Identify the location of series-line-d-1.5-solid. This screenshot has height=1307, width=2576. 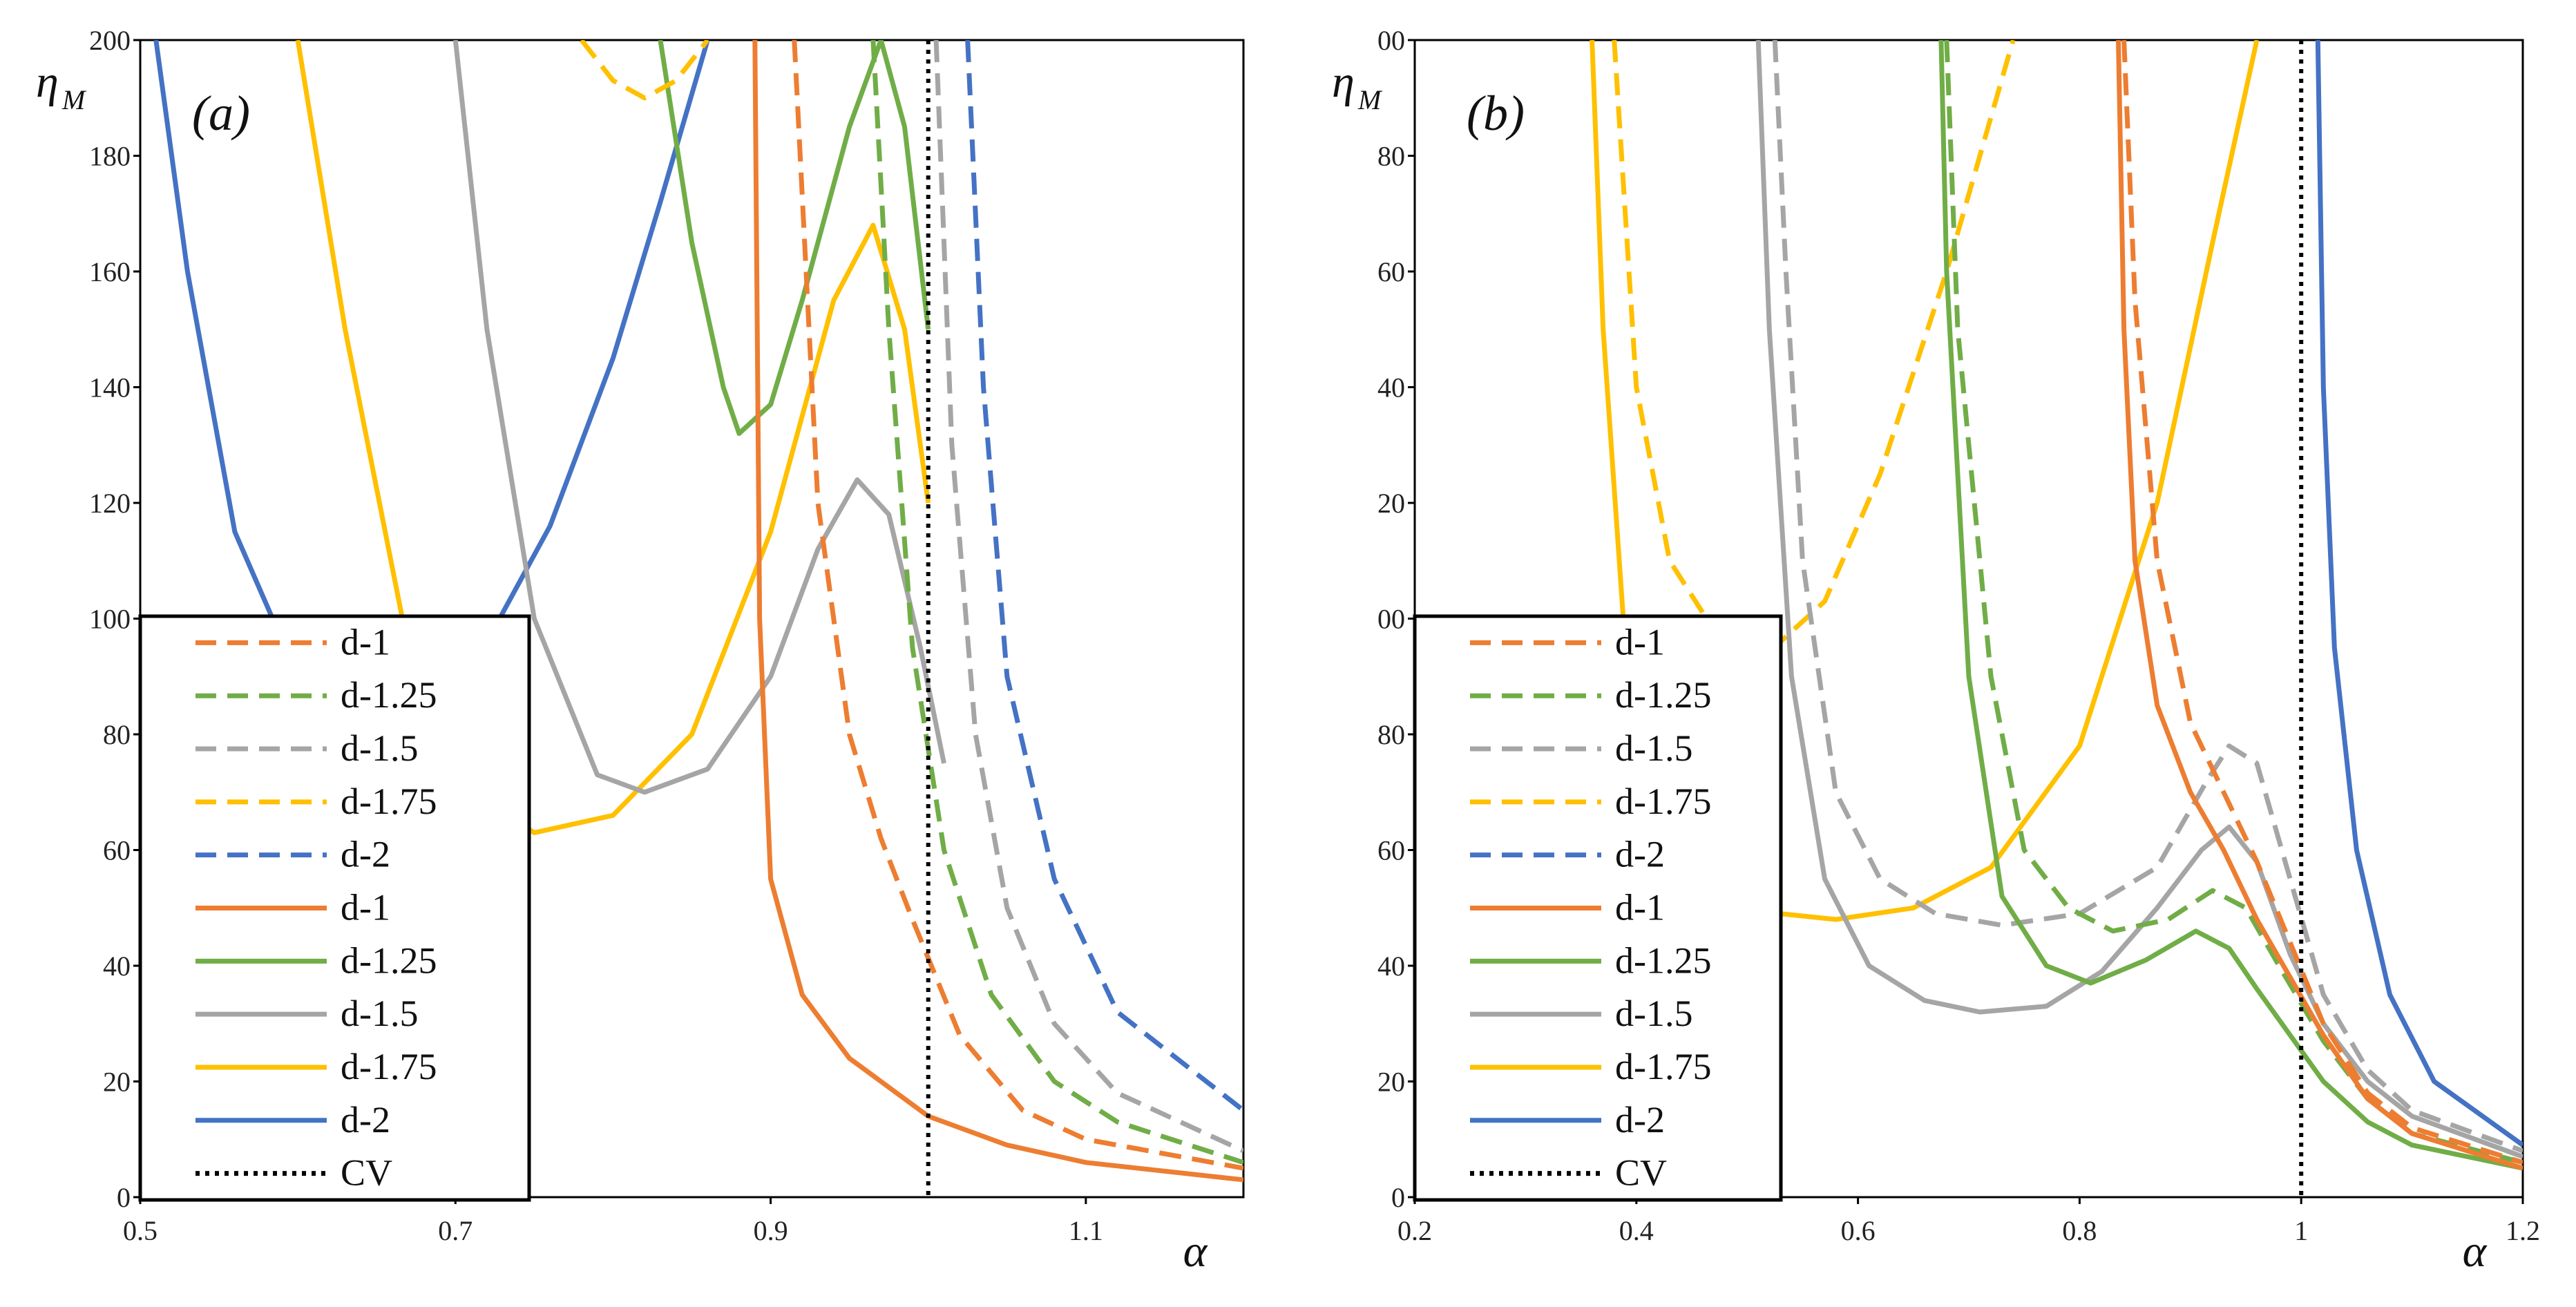
(699, 417).